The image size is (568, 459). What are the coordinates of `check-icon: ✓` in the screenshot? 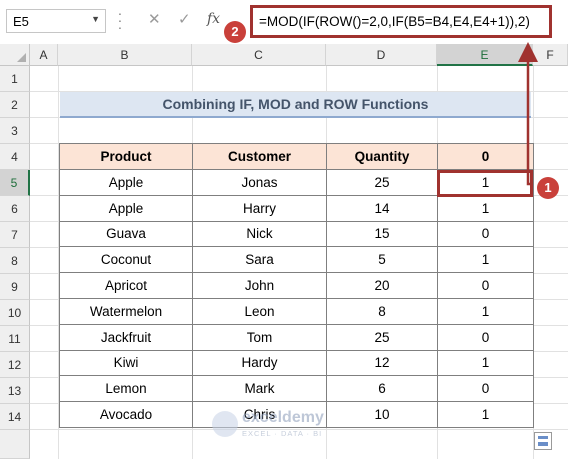 It's located at (184, 19).